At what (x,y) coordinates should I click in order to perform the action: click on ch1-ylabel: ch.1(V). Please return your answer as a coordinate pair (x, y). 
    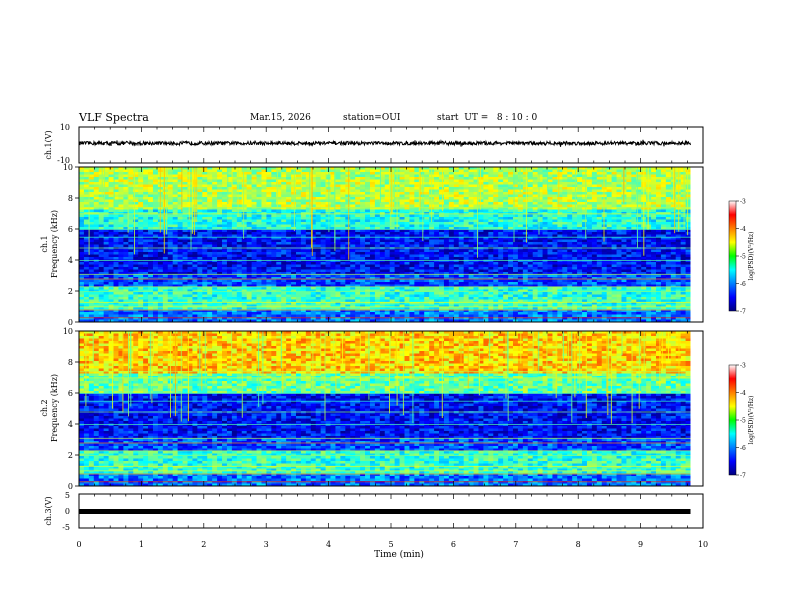
    Looking at the image, I should click on (48, 144).